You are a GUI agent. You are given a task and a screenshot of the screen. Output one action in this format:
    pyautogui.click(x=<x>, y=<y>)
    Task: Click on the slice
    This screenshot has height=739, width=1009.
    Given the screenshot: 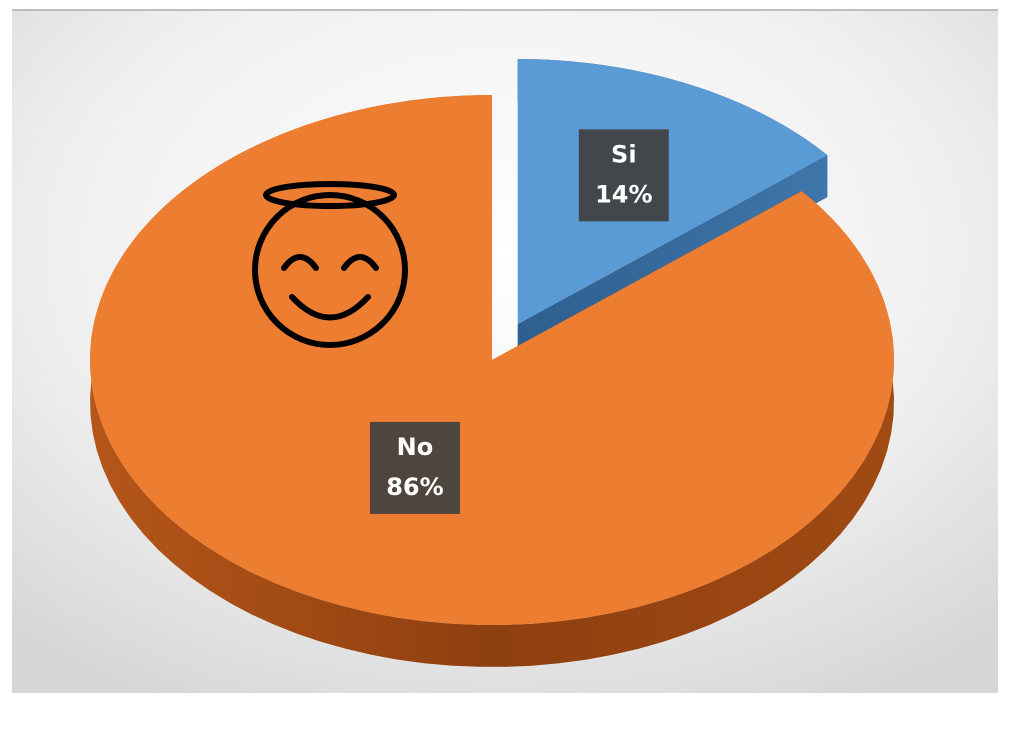 What is the action you would take?
    pyautogui.click(x=672, y=192)
    